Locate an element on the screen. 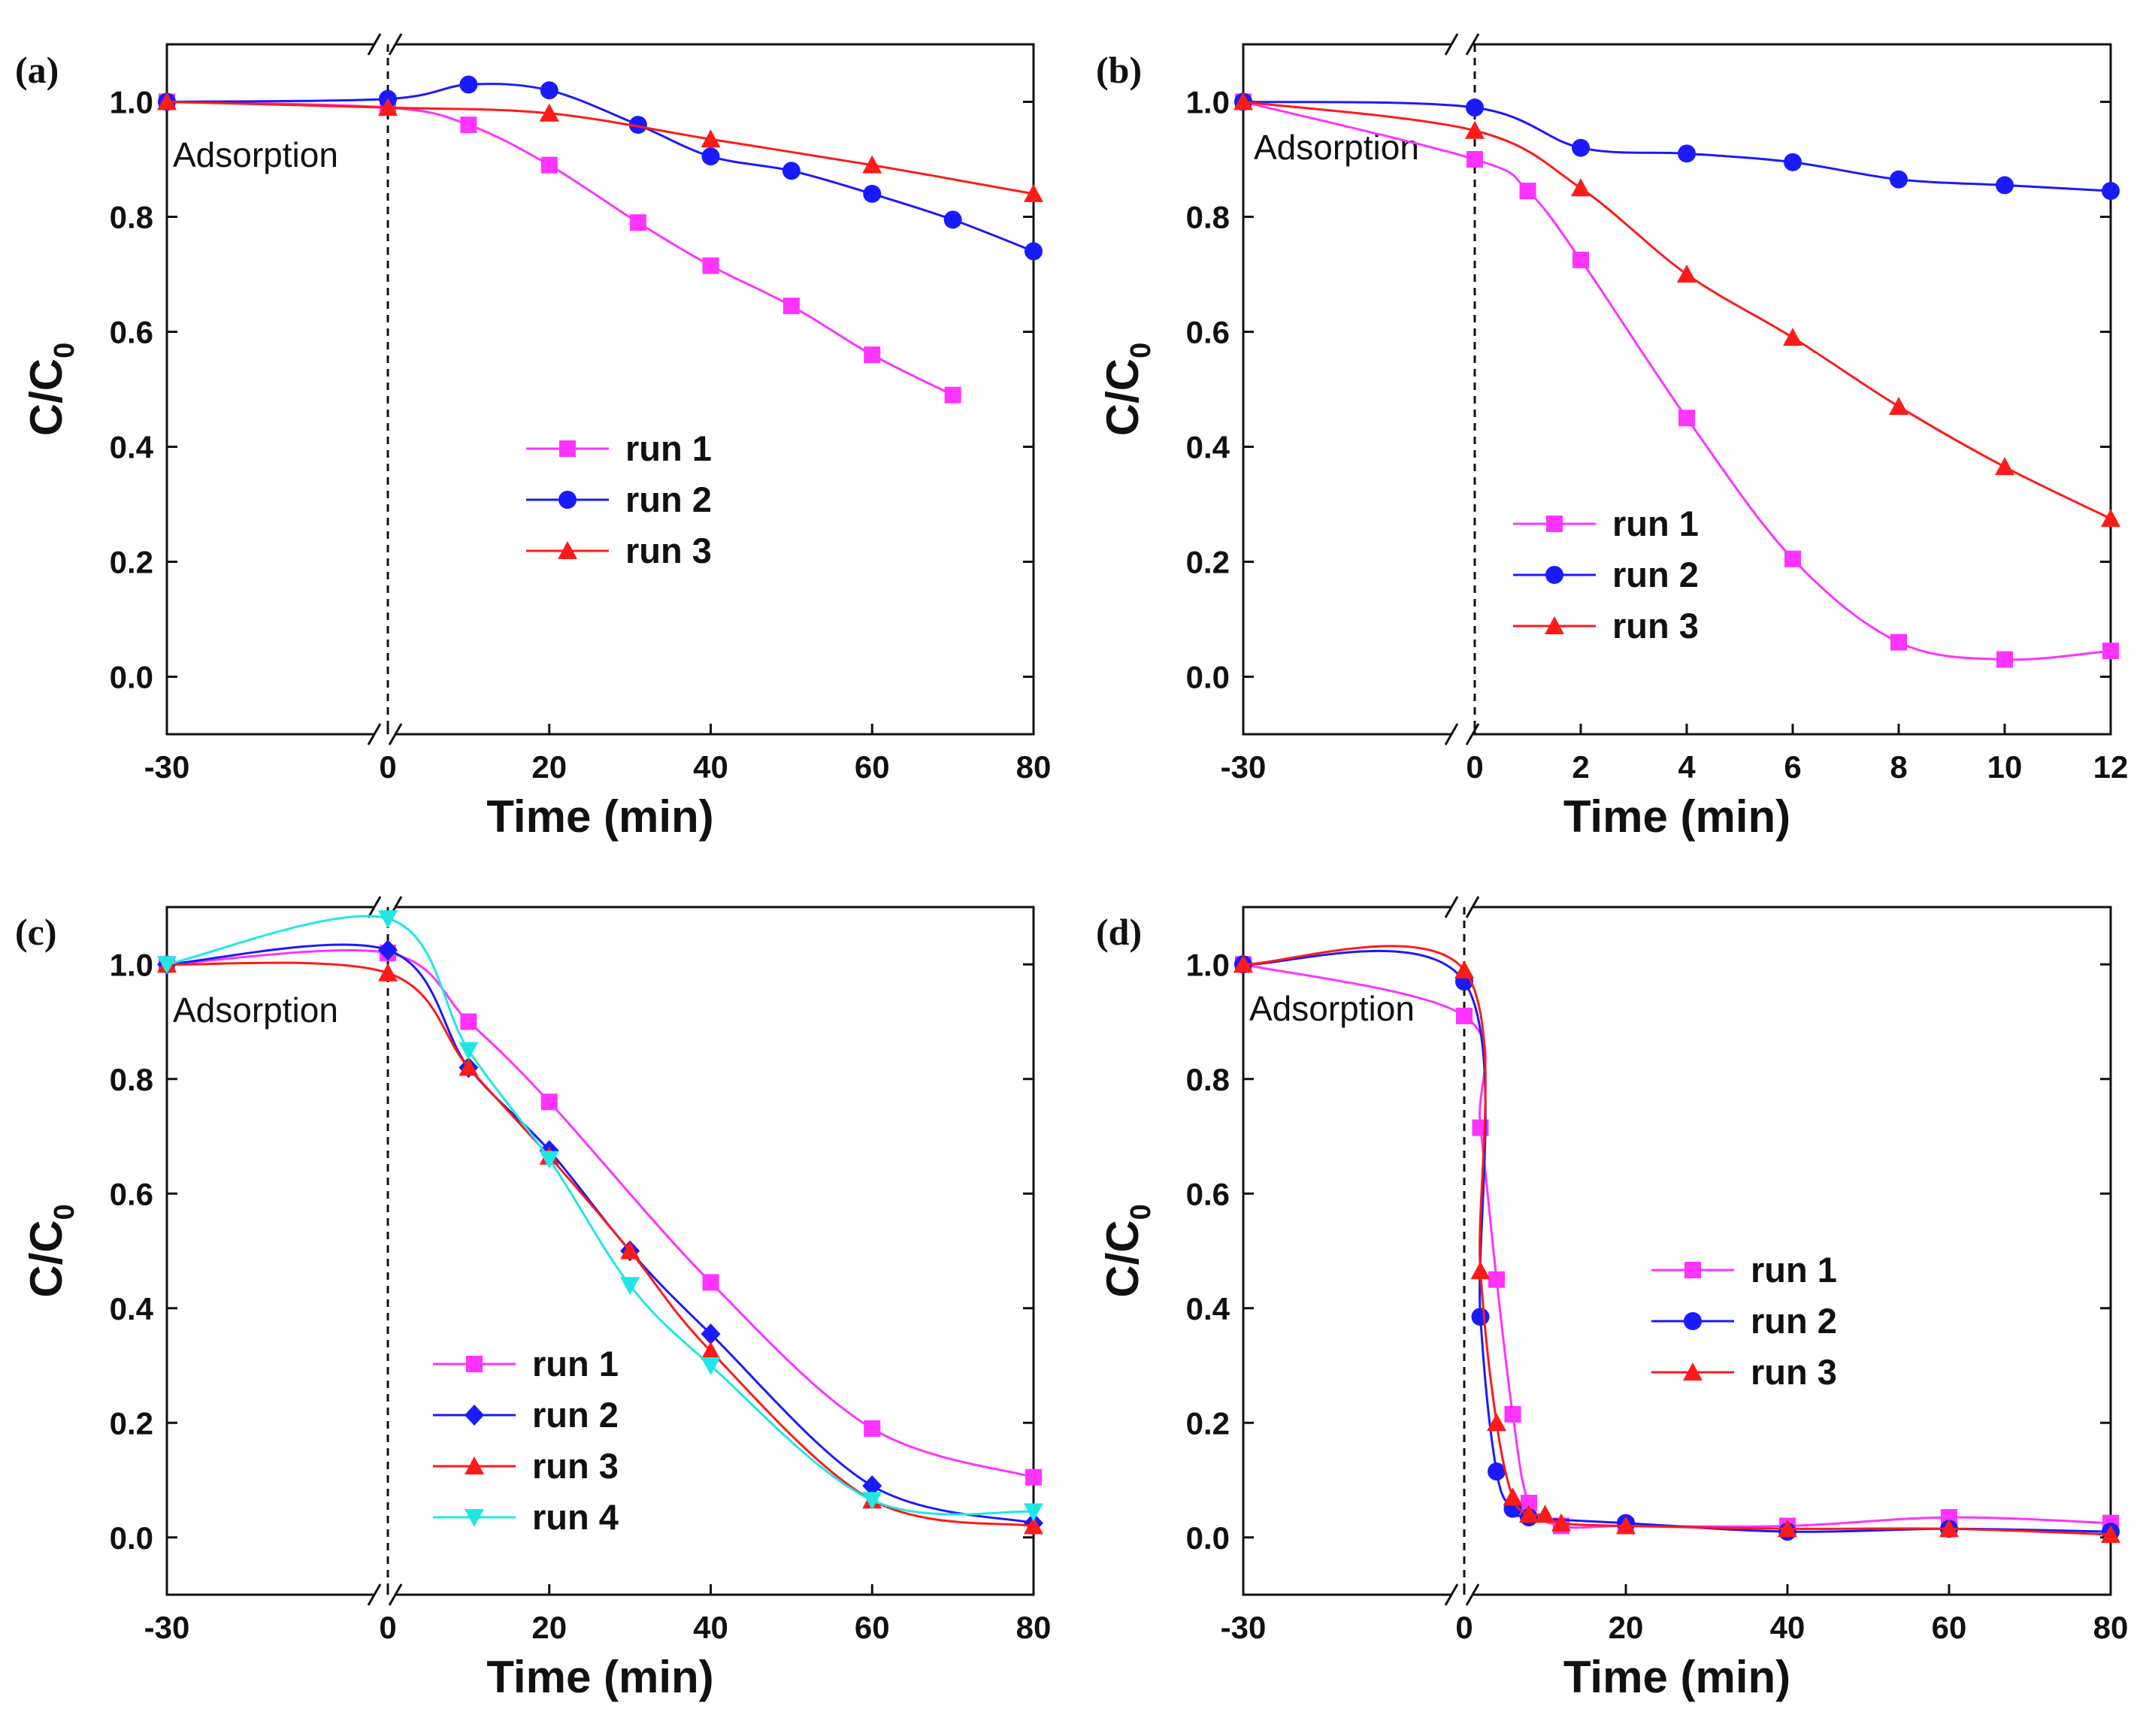 The width and height of the screenshot is (2146, 1736). x-tick-label: 40 is located at coordinates (710, 1627).